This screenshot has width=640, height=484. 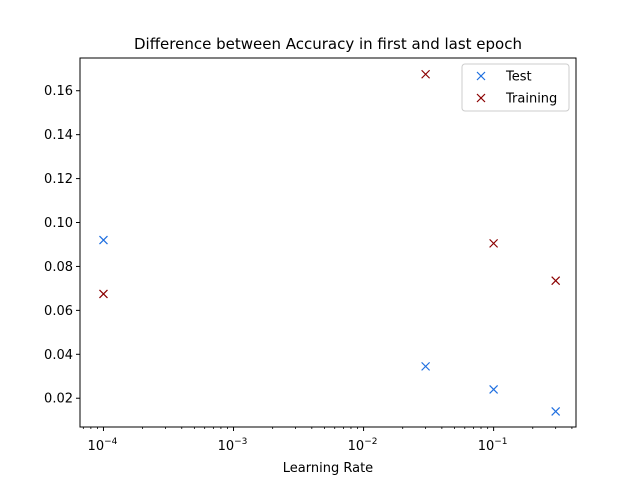 What do you see at coordinates (518, 77) in the screenshot?
I see `legend-label-test: Test` at bounding box center [518, 77].